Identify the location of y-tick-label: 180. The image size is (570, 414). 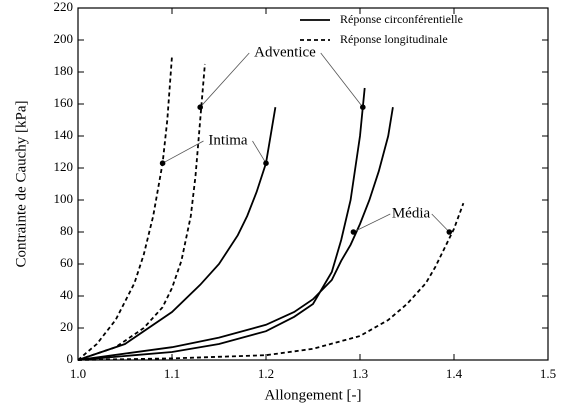
(64, 70).